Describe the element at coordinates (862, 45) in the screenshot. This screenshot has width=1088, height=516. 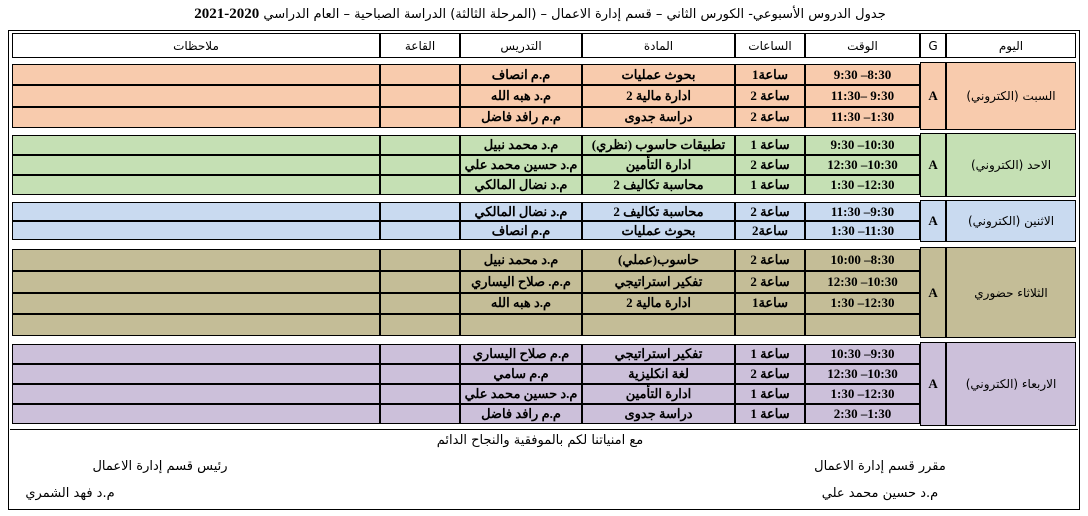
I see `header-time: الوقت` at that location.